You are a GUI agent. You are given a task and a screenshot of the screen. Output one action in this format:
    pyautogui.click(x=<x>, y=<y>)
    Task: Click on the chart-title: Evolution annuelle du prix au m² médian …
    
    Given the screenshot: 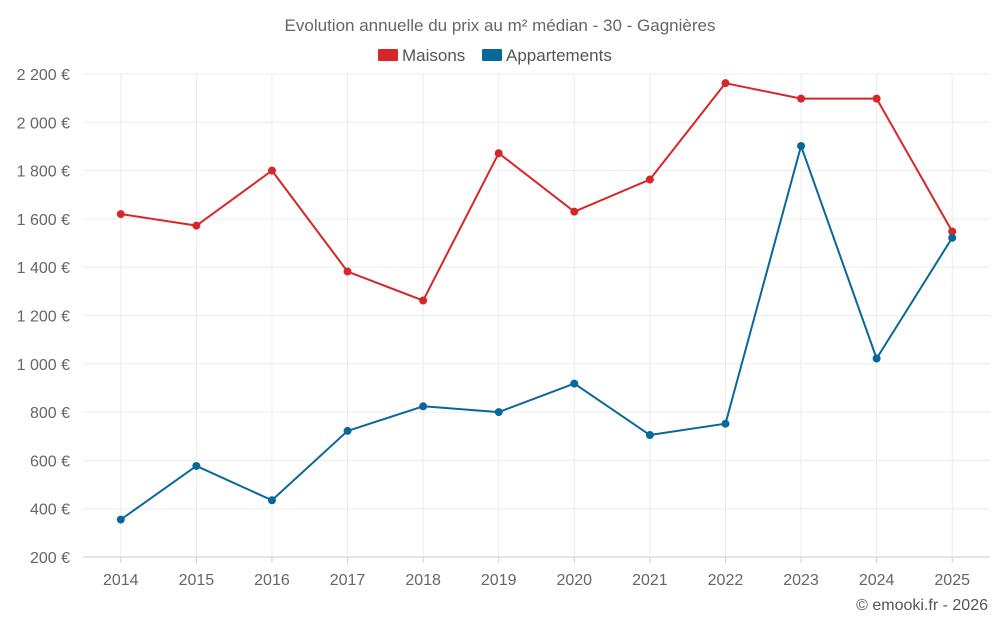 What is the action you would take?
    pyautogui.click(x=500, y=25)
    